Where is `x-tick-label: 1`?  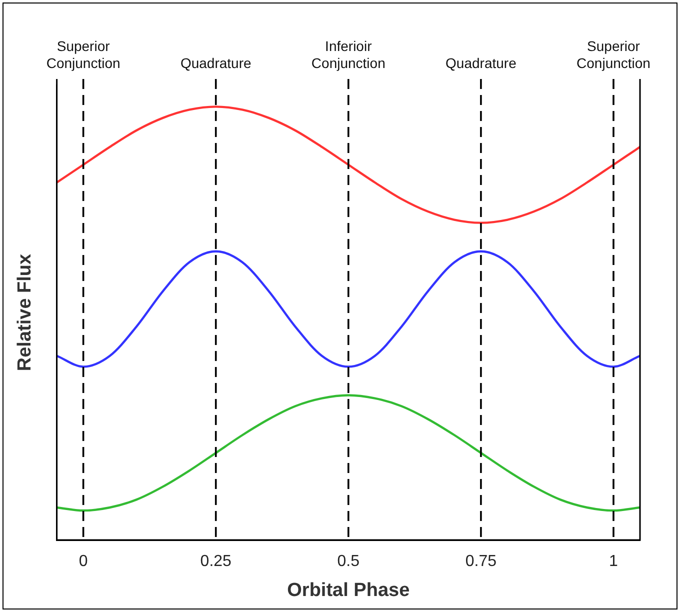 x-tick-label: 1 is located at coordinates (613, 561).